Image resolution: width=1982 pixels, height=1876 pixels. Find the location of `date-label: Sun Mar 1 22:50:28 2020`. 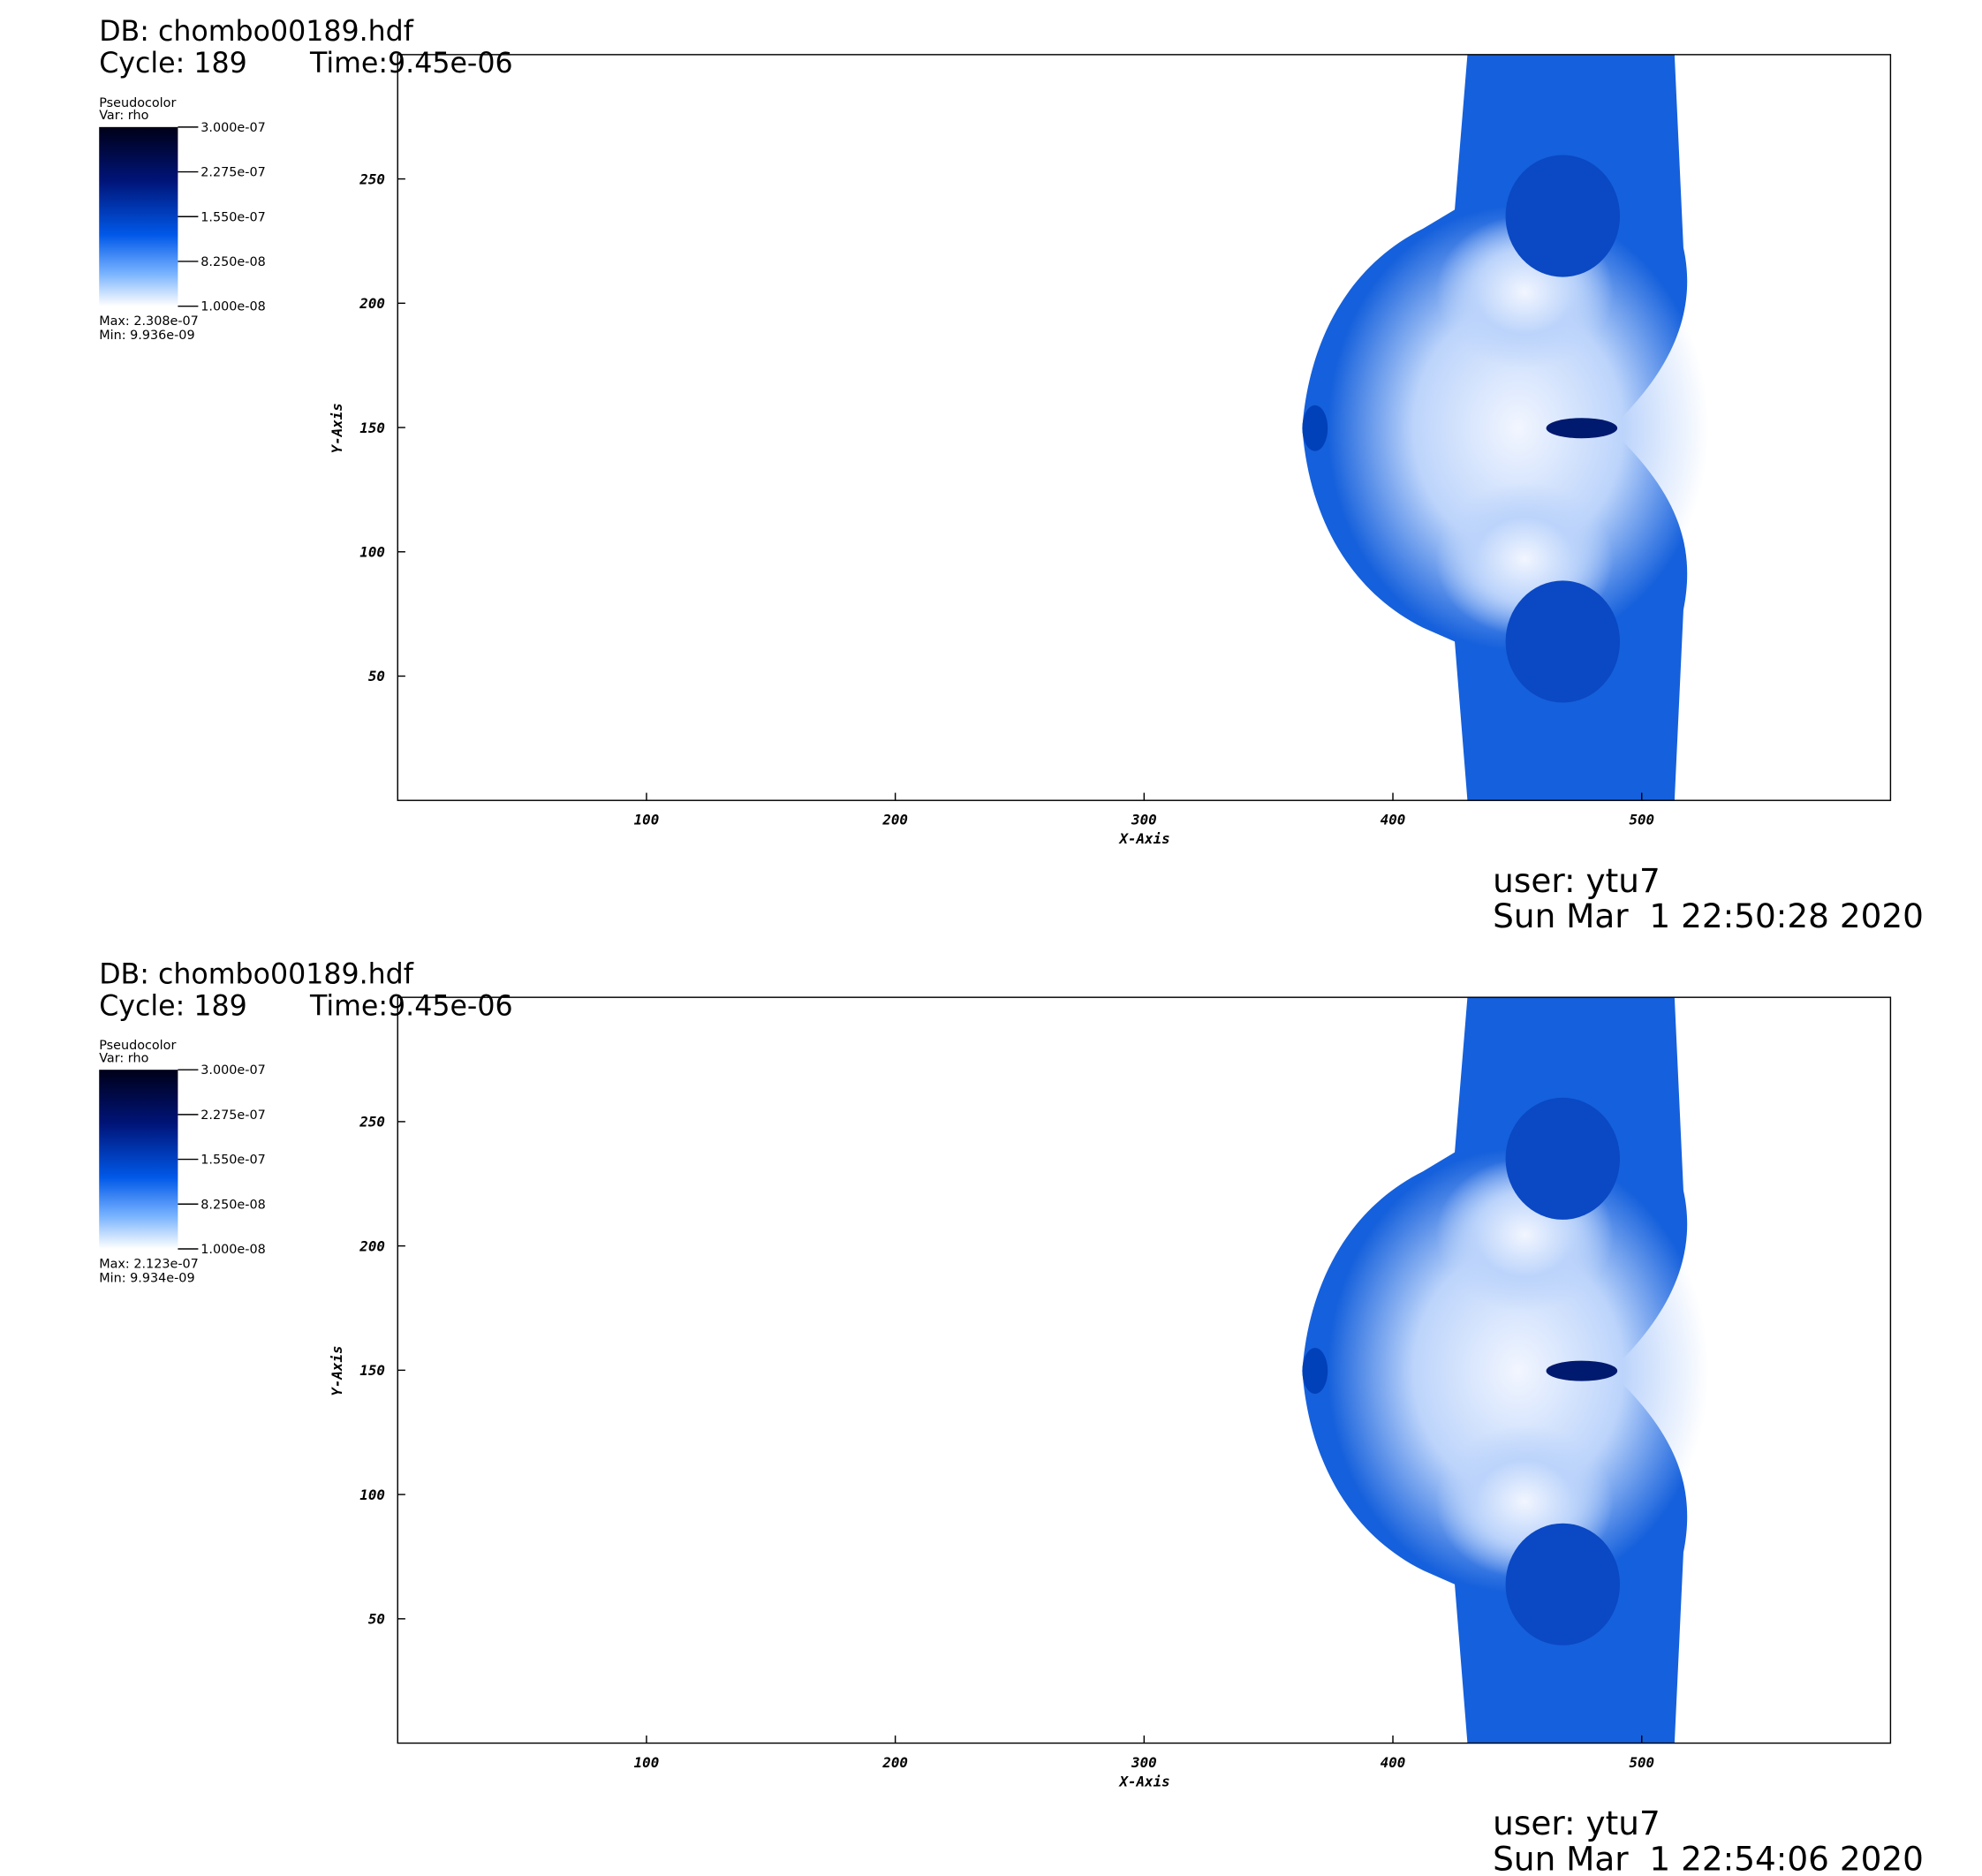

date-label: Sun Mar 1 22:50:28 2020 is located at coordinates (1709, 915).